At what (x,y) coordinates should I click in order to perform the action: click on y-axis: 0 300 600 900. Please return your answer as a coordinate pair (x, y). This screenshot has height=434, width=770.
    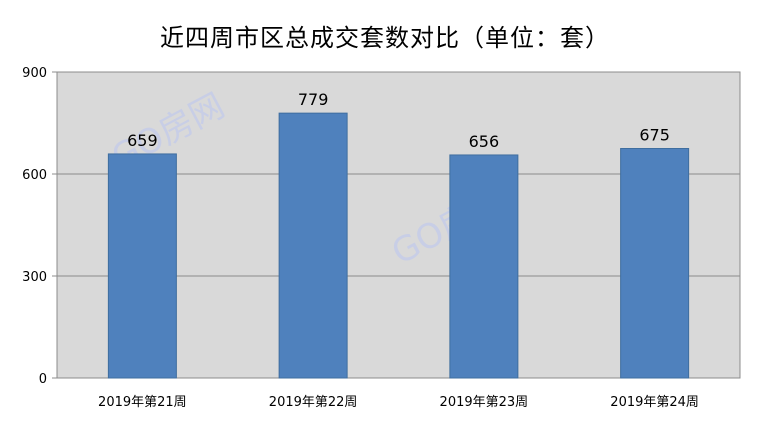
    Looking at the image, I should click on (39, 226).